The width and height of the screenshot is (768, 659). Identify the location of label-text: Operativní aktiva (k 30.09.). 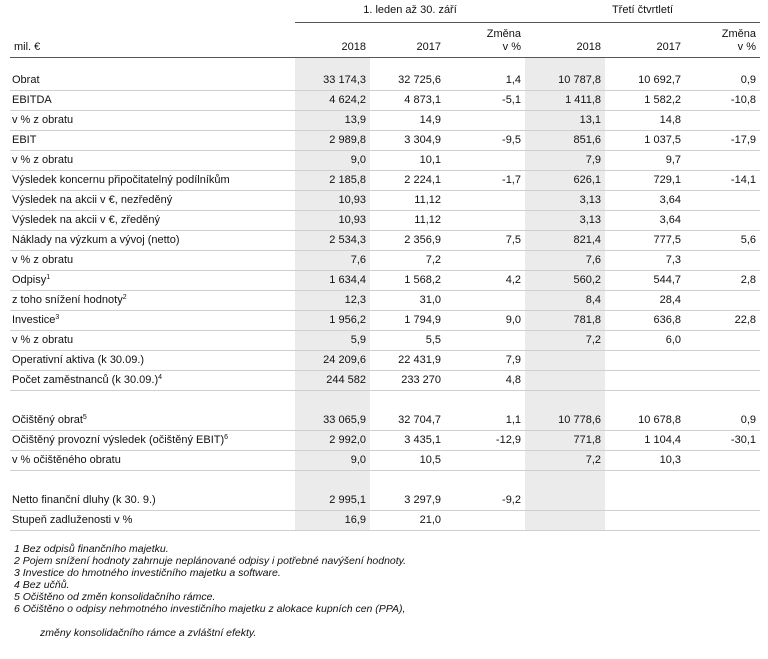
(78, 360).